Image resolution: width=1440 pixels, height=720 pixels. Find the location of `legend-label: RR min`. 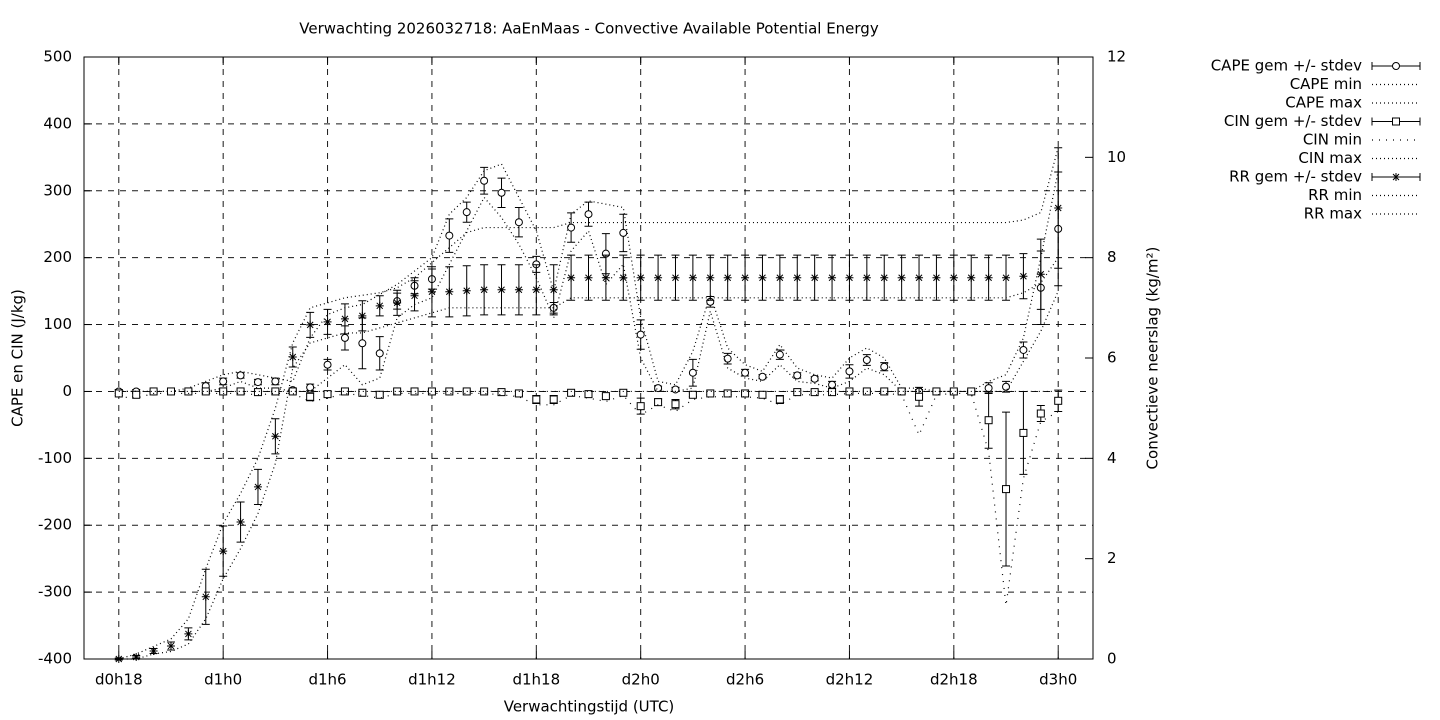

legend-label: RR min is located at coordinates (1335, 195).